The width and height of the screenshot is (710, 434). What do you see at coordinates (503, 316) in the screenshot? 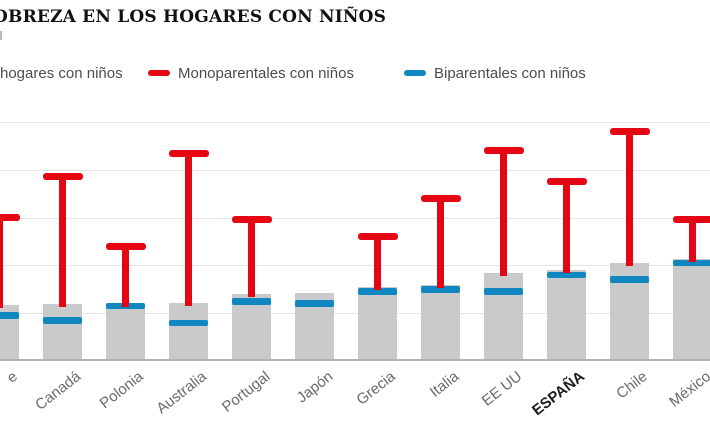
I see `bar-EE UU` at bounding box center [503, 316].